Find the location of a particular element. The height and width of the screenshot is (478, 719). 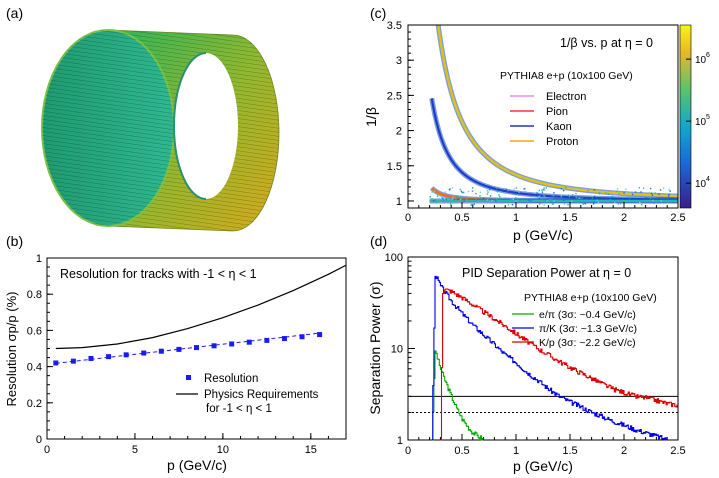

plot-c-xtick-label: 2.5 is located at coordinates (677, 218).